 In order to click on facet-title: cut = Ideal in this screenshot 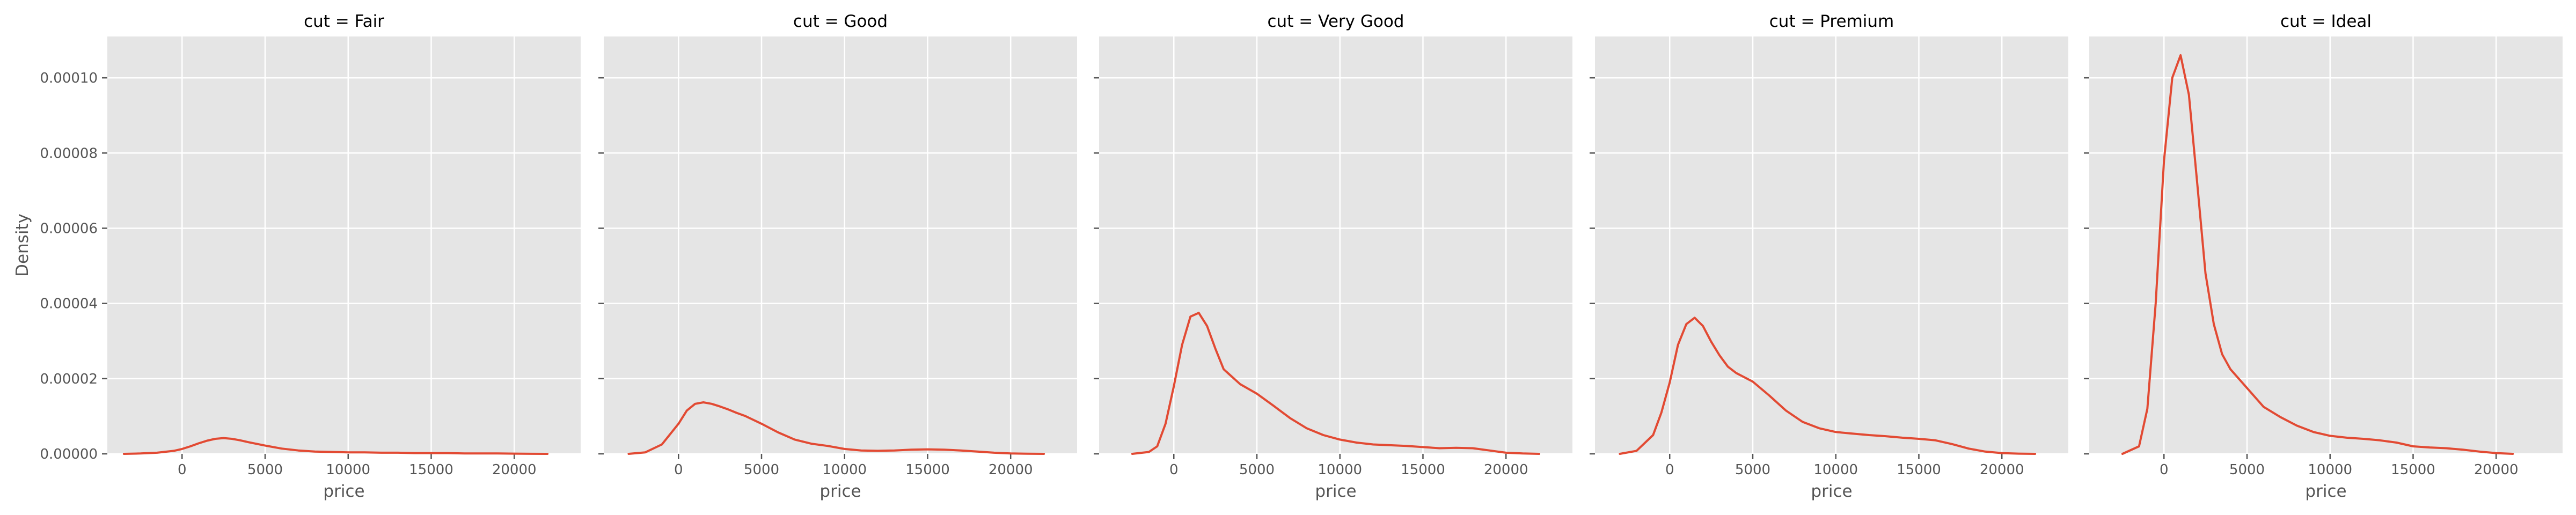, I will do `click(2326, 22)`.